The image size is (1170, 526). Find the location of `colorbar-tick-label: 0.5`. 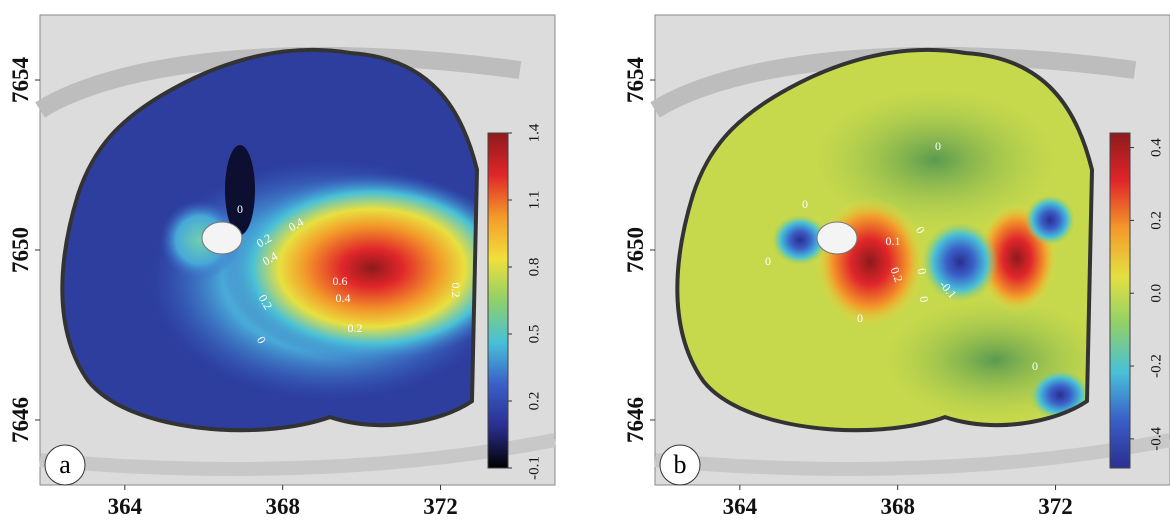

colorbar-tick-label: 0.5 is located at coordinates (534, 334).